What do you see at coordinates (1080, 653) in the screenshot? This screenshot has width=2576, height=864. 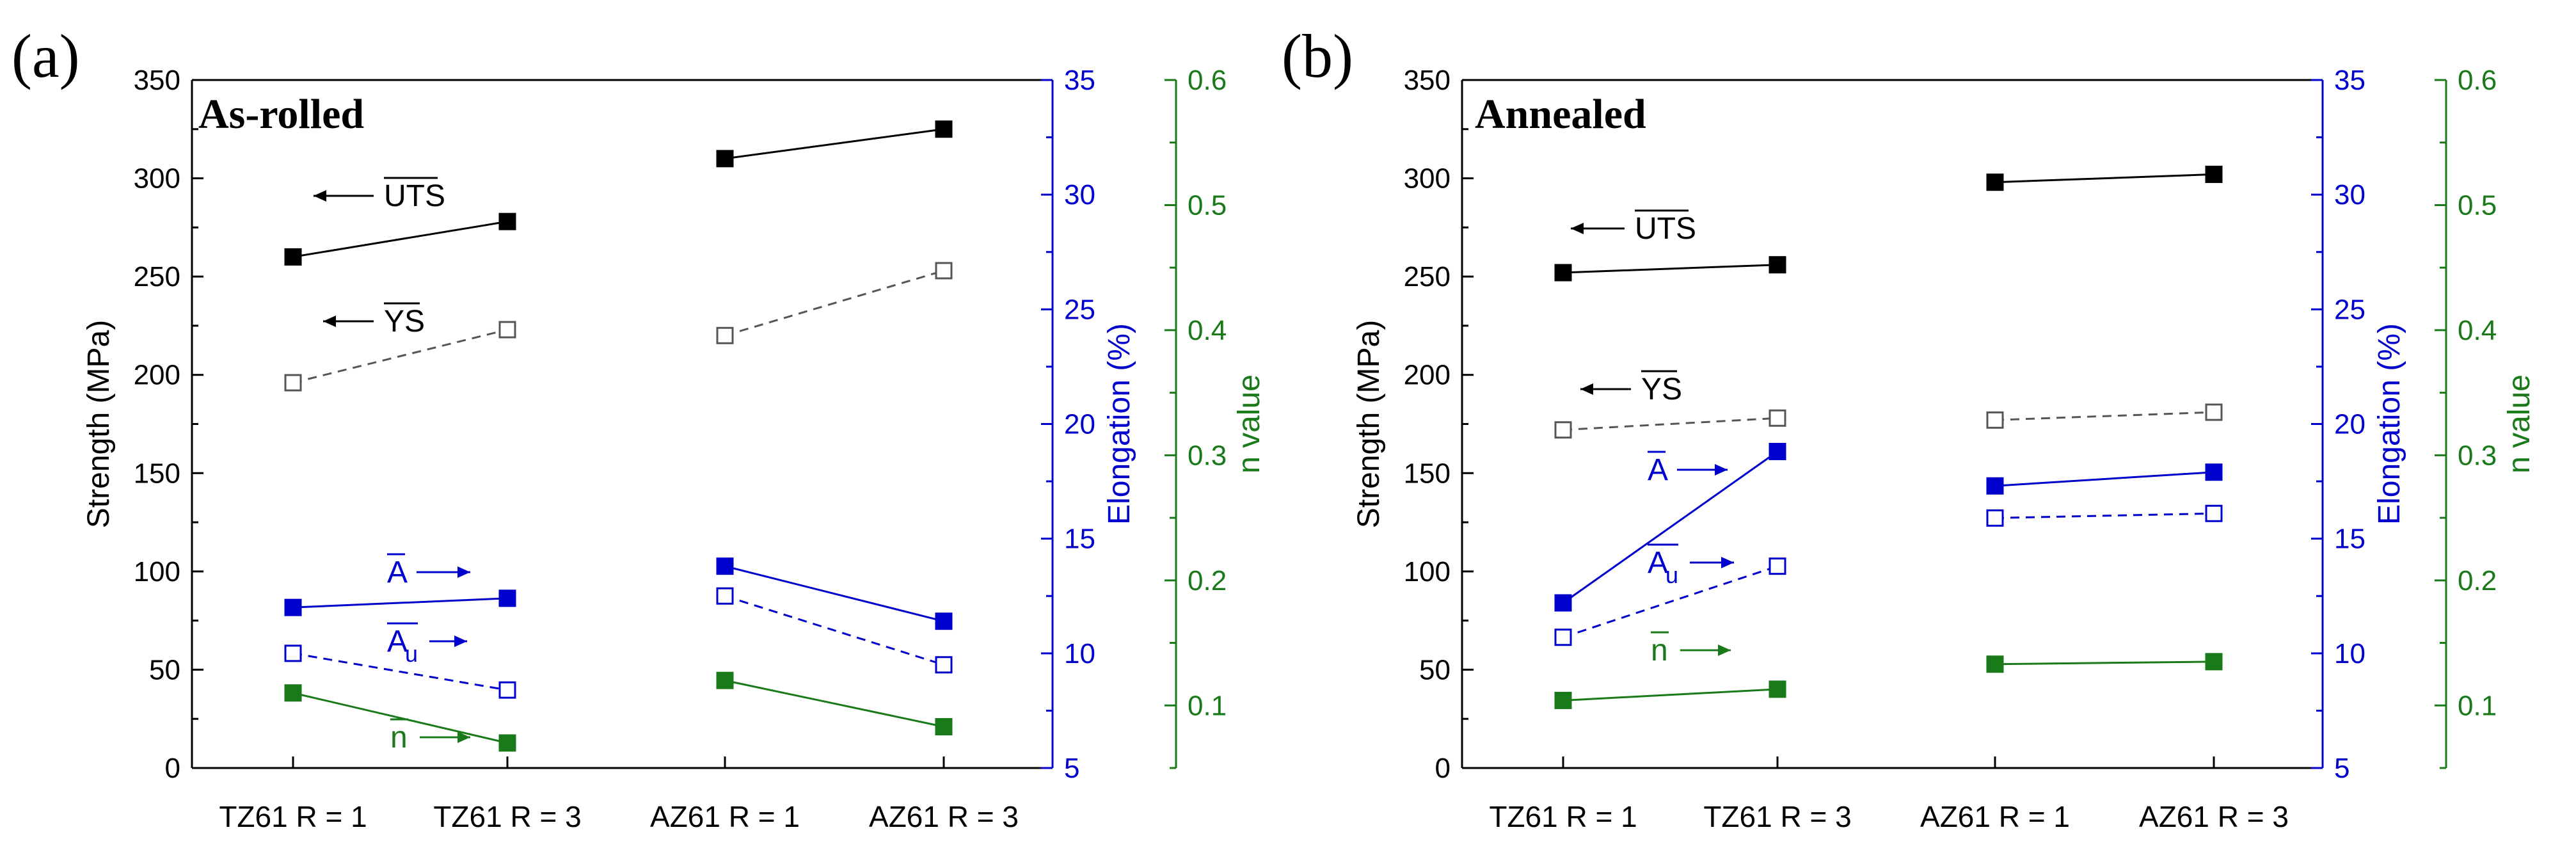 I see `elongation-tick-label: 10` at bounding box center [1080, 653].